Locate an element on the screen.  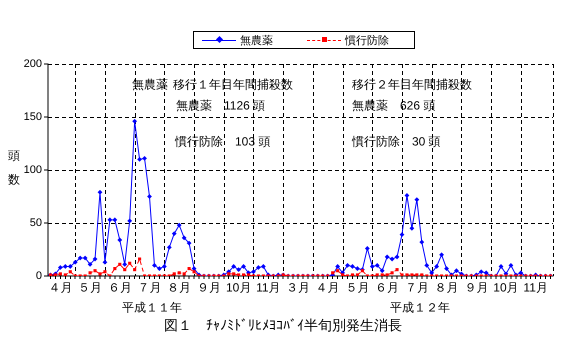
text: 平成１２年 is located at coordinates (420, 307).